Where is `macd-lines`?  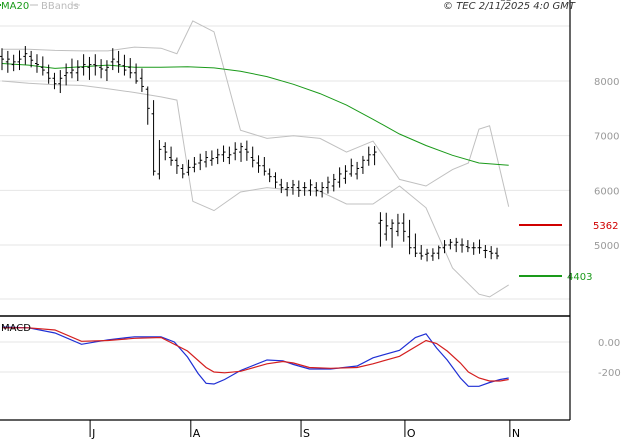
macd-lines is located at coordinates (255, 356).